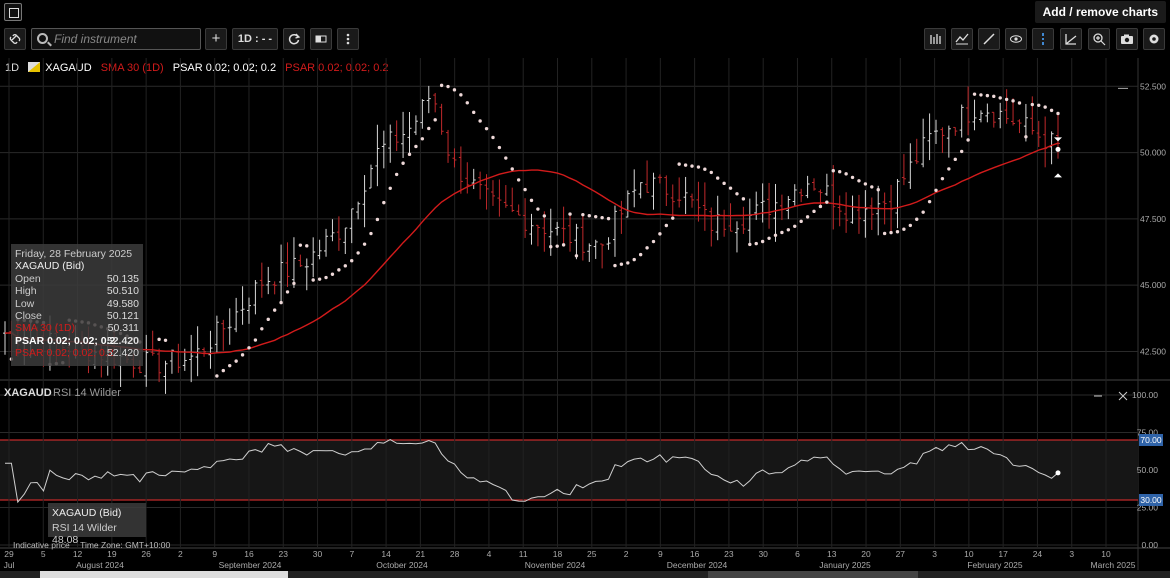  I want to click on add-button: +, so click(216, 39).